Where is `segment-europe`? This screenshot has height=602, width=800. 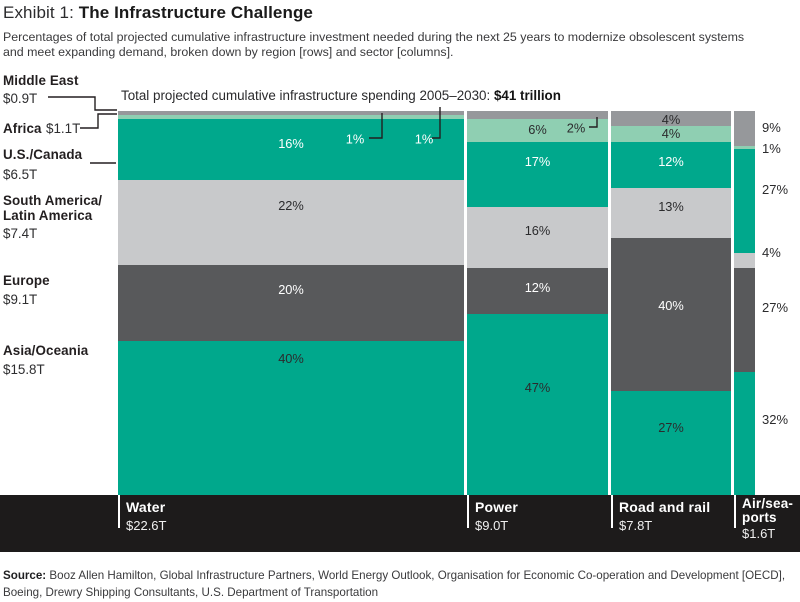 segment-europe is located at coordinates (744, 320).